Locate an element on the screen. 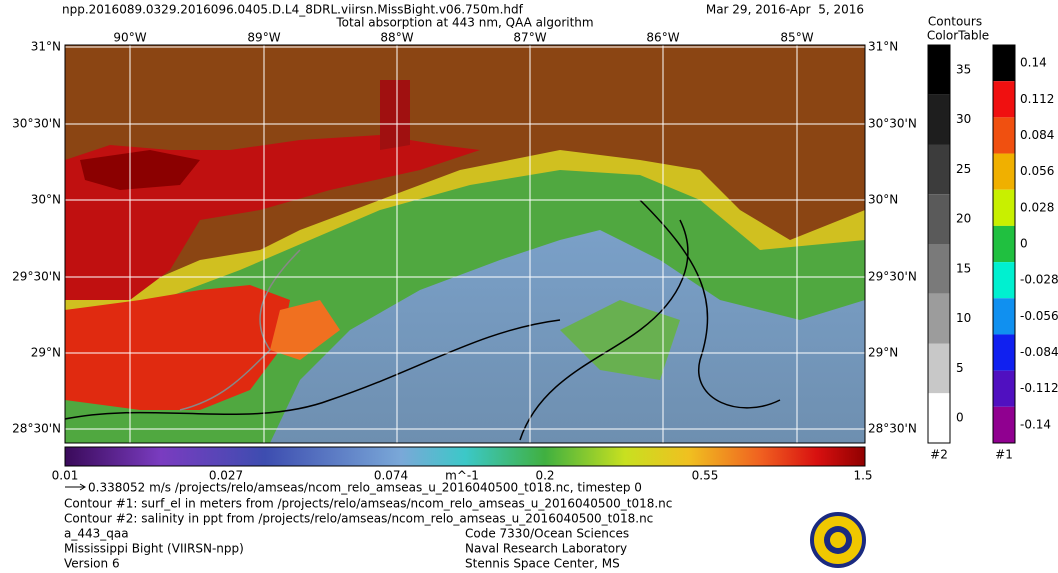  legend-title: ColorTable is located at coordinates (958, 36).